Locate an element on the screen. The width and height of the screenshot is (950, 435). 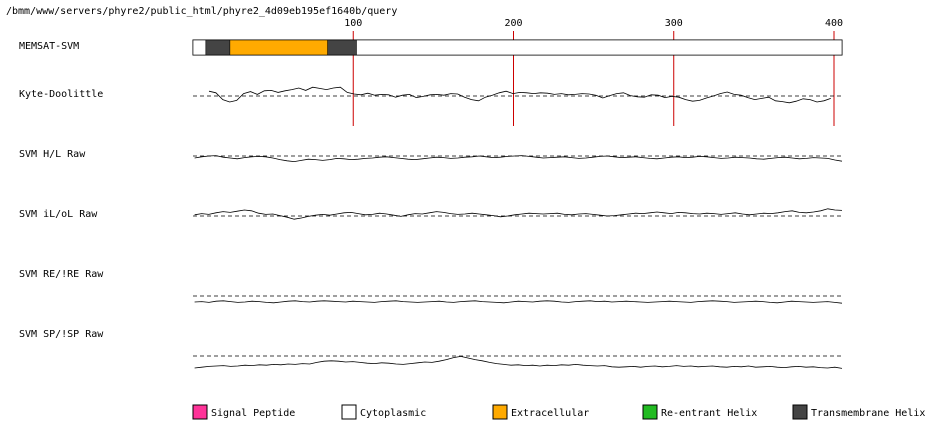
legend-item: Signal Peptide is located at coordinates (243, 412).